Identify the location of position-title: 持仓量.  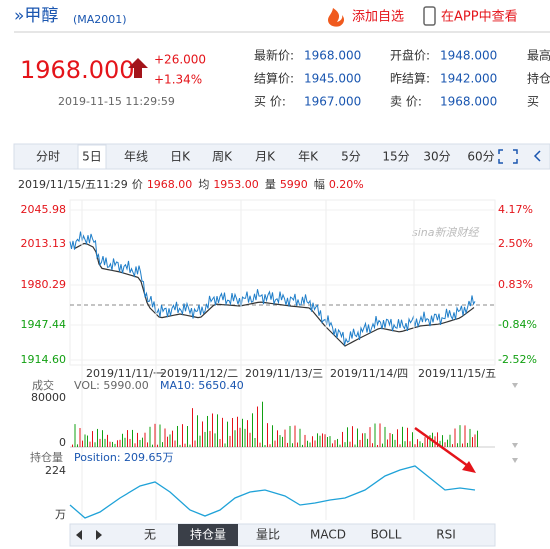
(46, 457).